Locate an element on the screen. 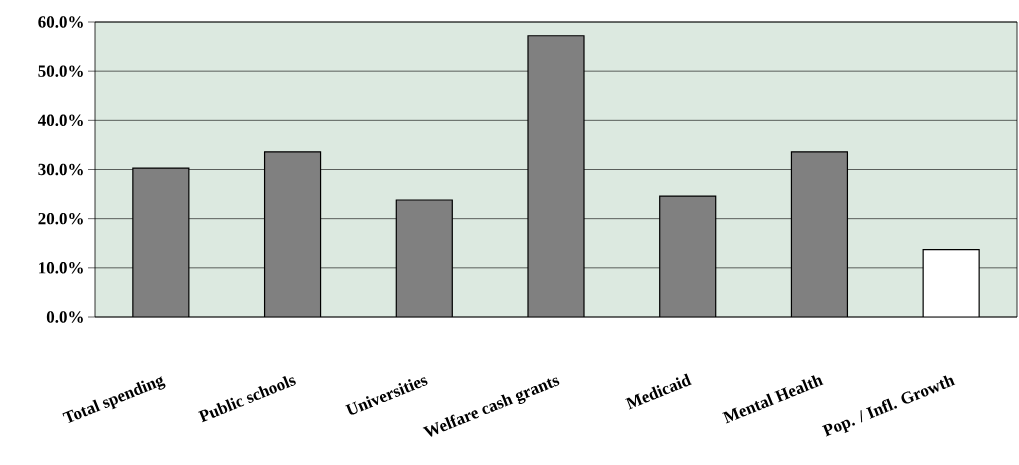 This screenshot has width=1019, height=465. y-tick-label: 30.0% is located at coordinates (60, 169).